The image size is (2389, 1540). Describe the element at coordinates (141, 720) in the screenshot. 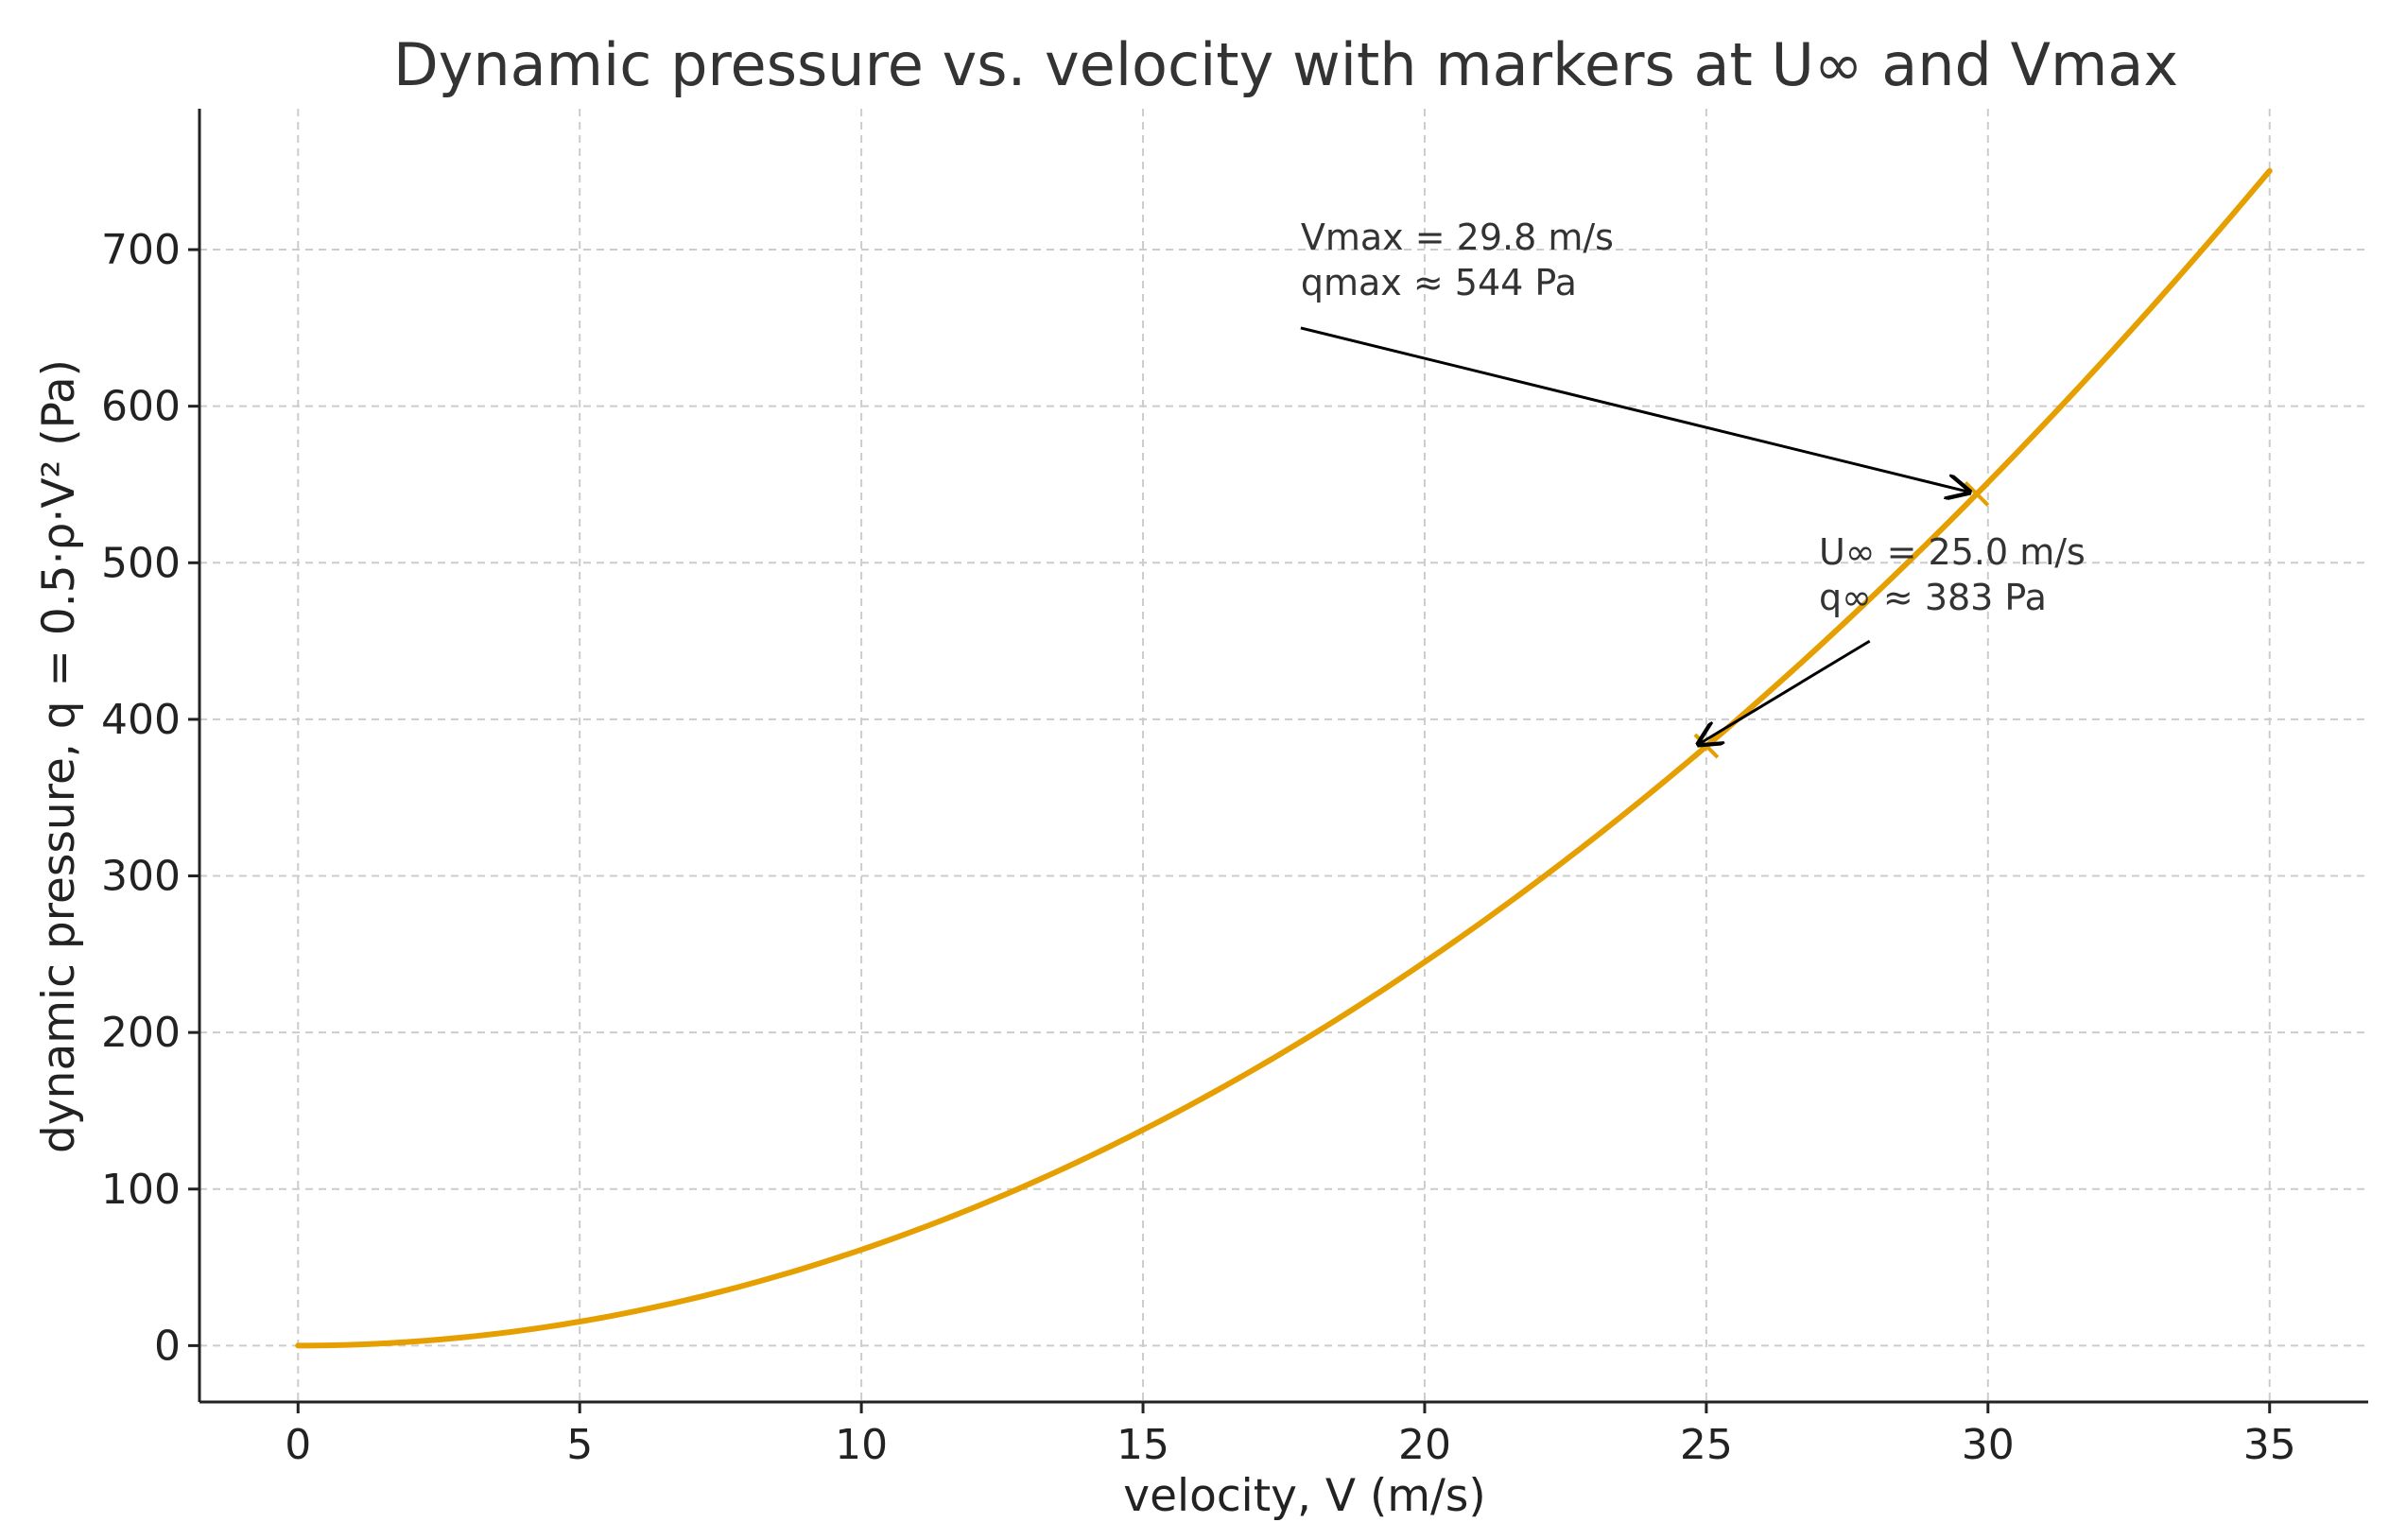

I see `y-tick-label: 400` at that location.